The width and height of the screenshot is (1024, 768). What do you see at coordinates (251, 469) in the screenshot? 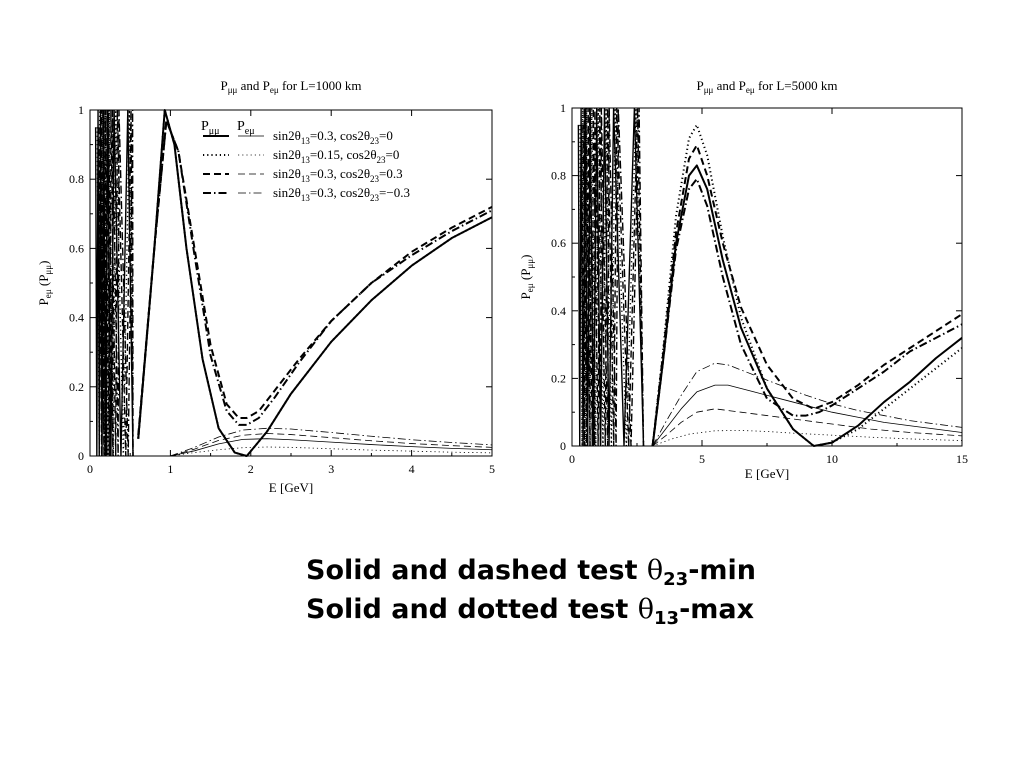
I see `left-xtick-label: 2` at bounding box center [251, 469].